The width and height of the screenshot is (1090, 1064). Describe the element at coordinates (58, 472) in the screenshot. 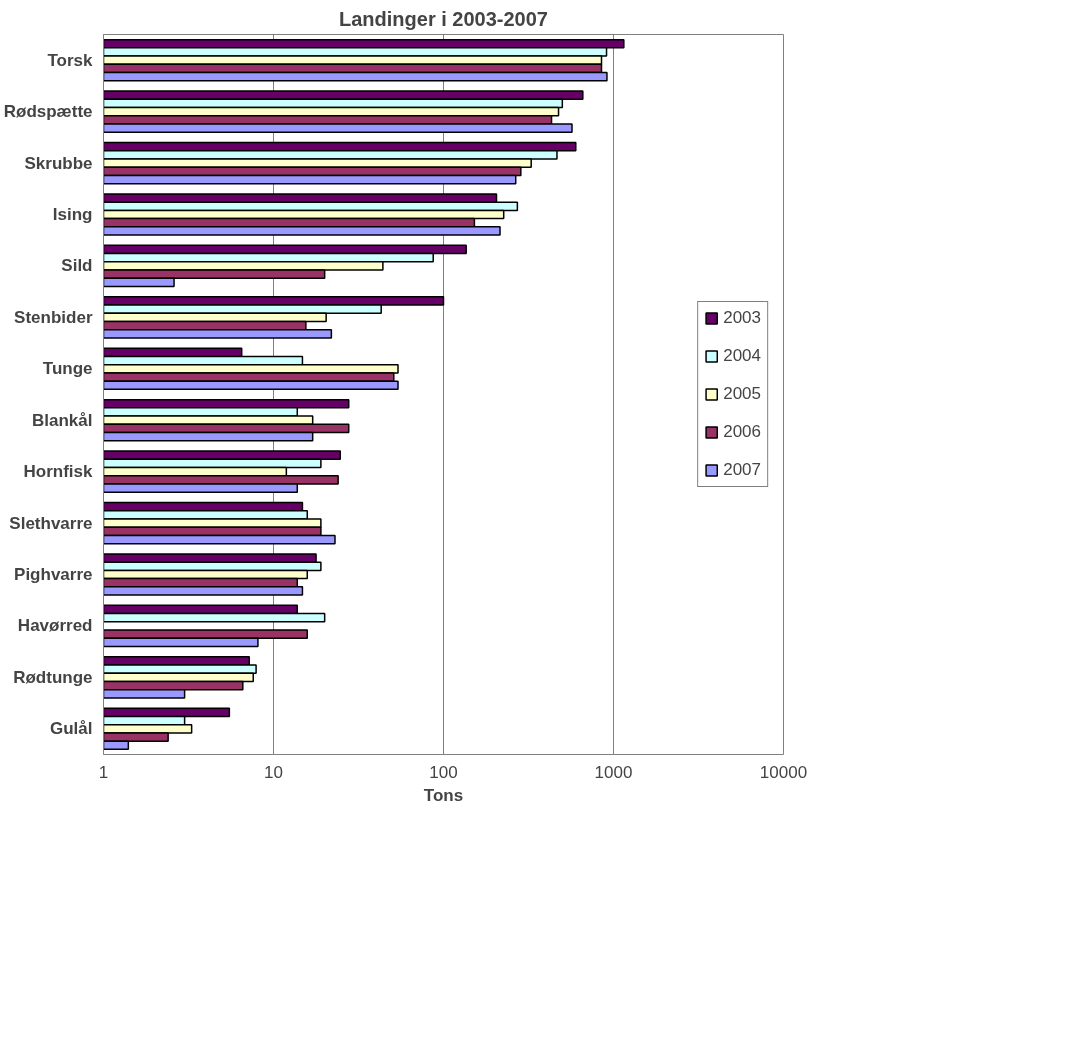

I see `y-tick-label: Hornfisk` at that location.